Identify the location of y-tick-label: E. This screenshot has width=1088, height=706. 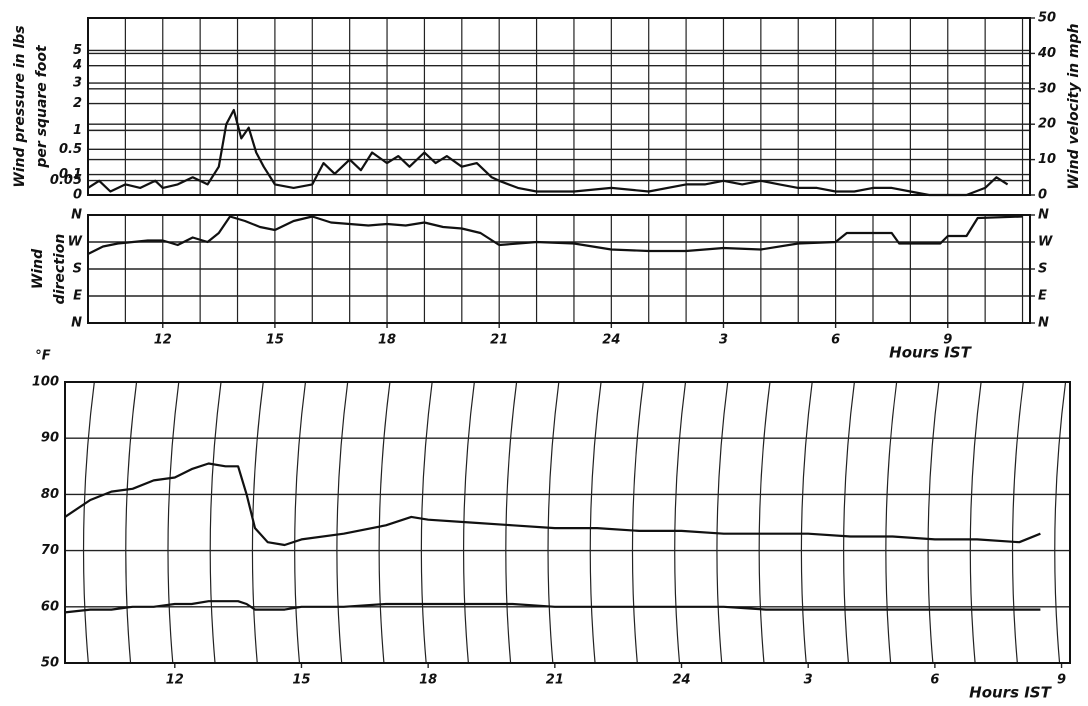
(77, 296).